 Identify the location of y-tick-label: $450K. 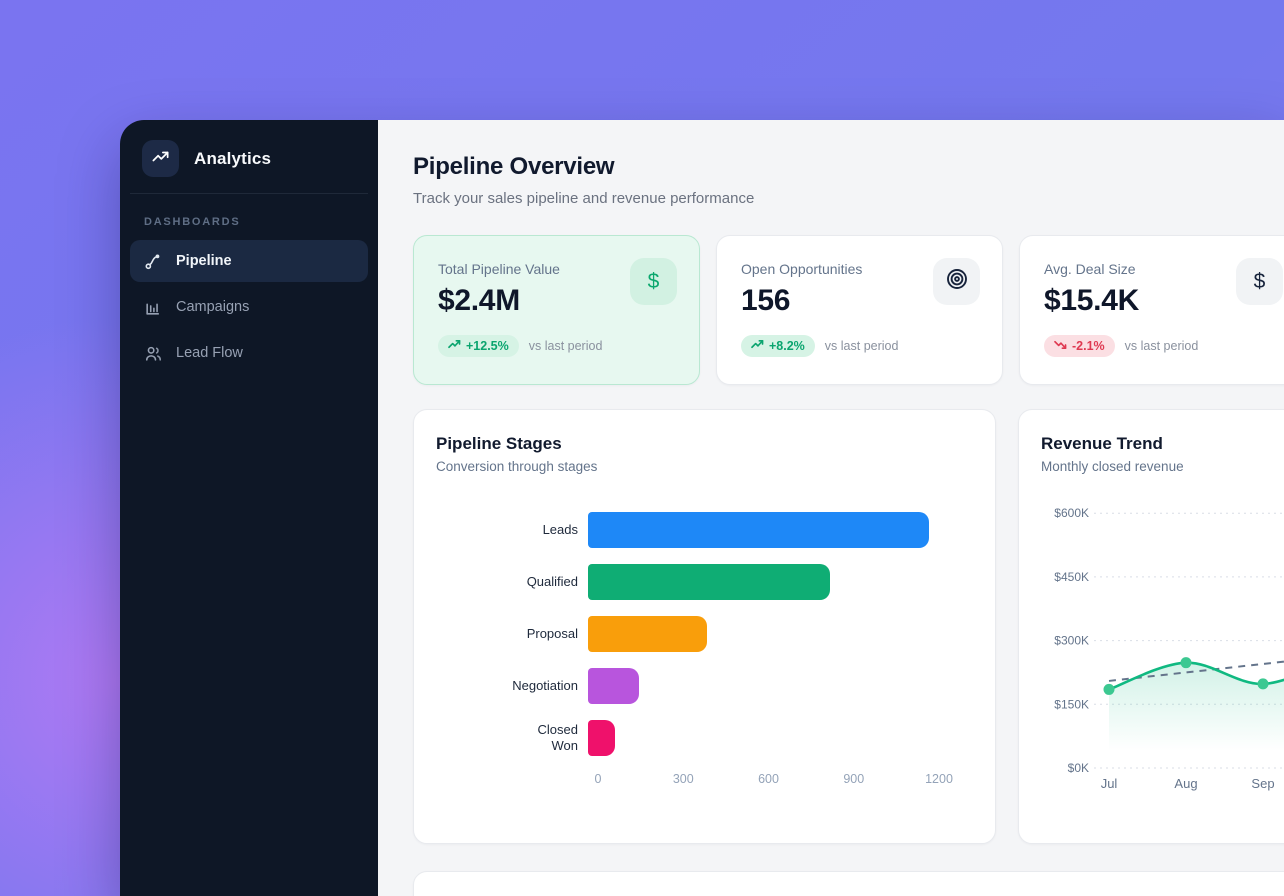
(1071, 577).